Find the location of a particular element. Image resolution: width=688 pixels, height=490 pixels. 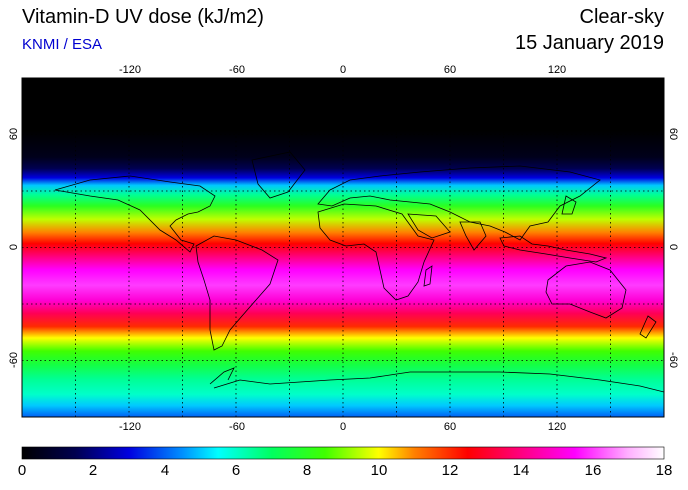

lon-tick-top: 0 is located at coordinates (343, 70).